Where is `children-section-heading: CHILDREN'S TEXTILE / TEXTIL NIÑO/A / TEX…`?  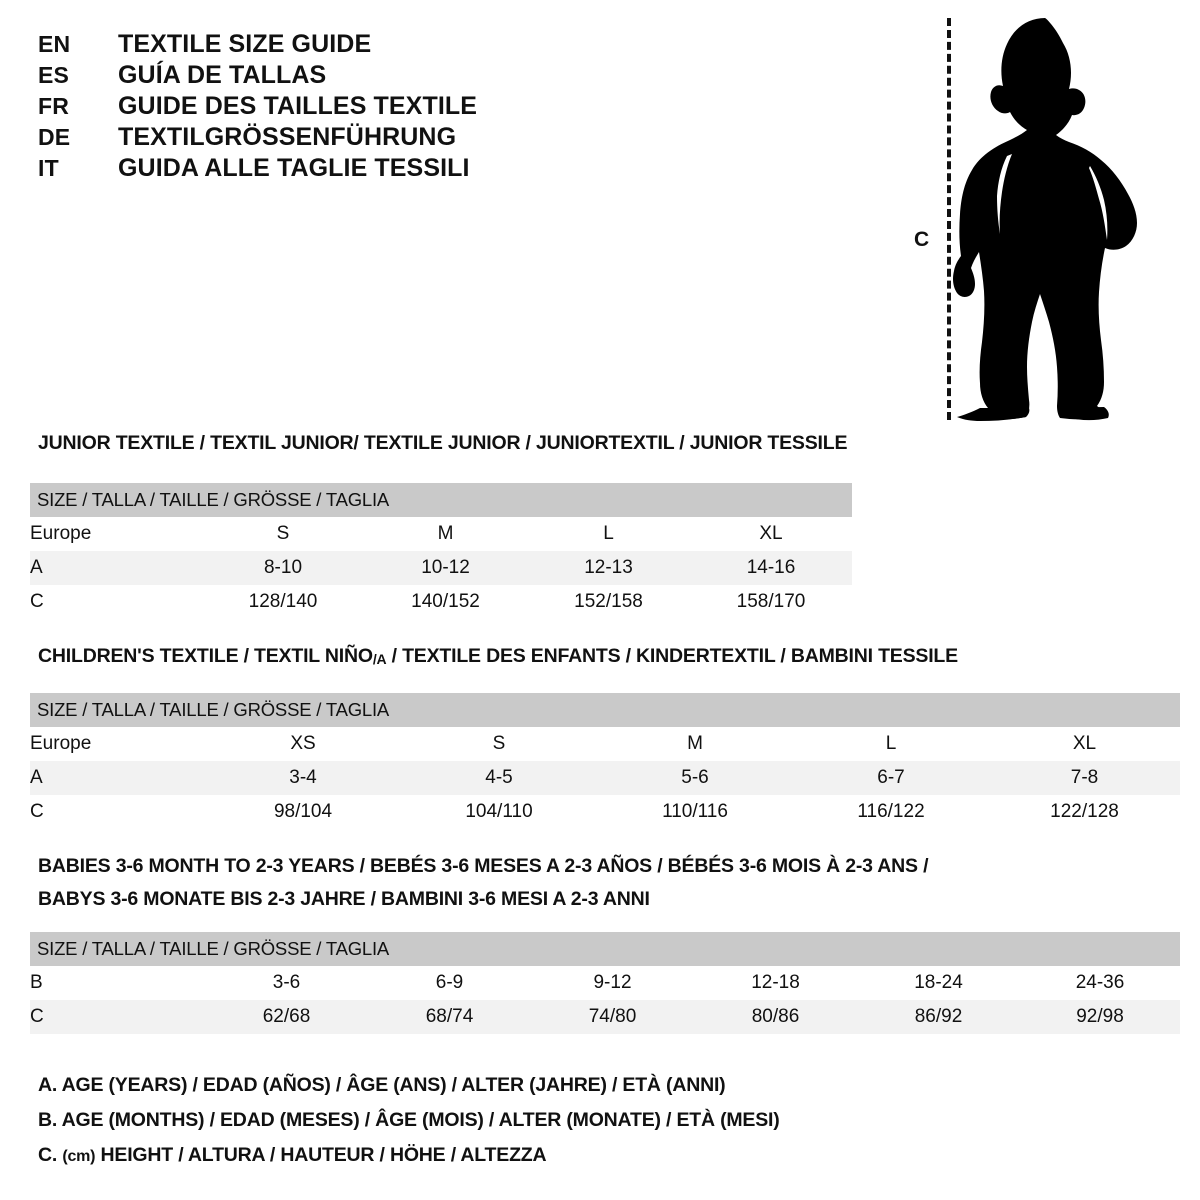 children-section-heading: CHILDREN'S TEXTILE / TEXTIL NIÑO/A / TEX… is located at coordinates (498, 656).